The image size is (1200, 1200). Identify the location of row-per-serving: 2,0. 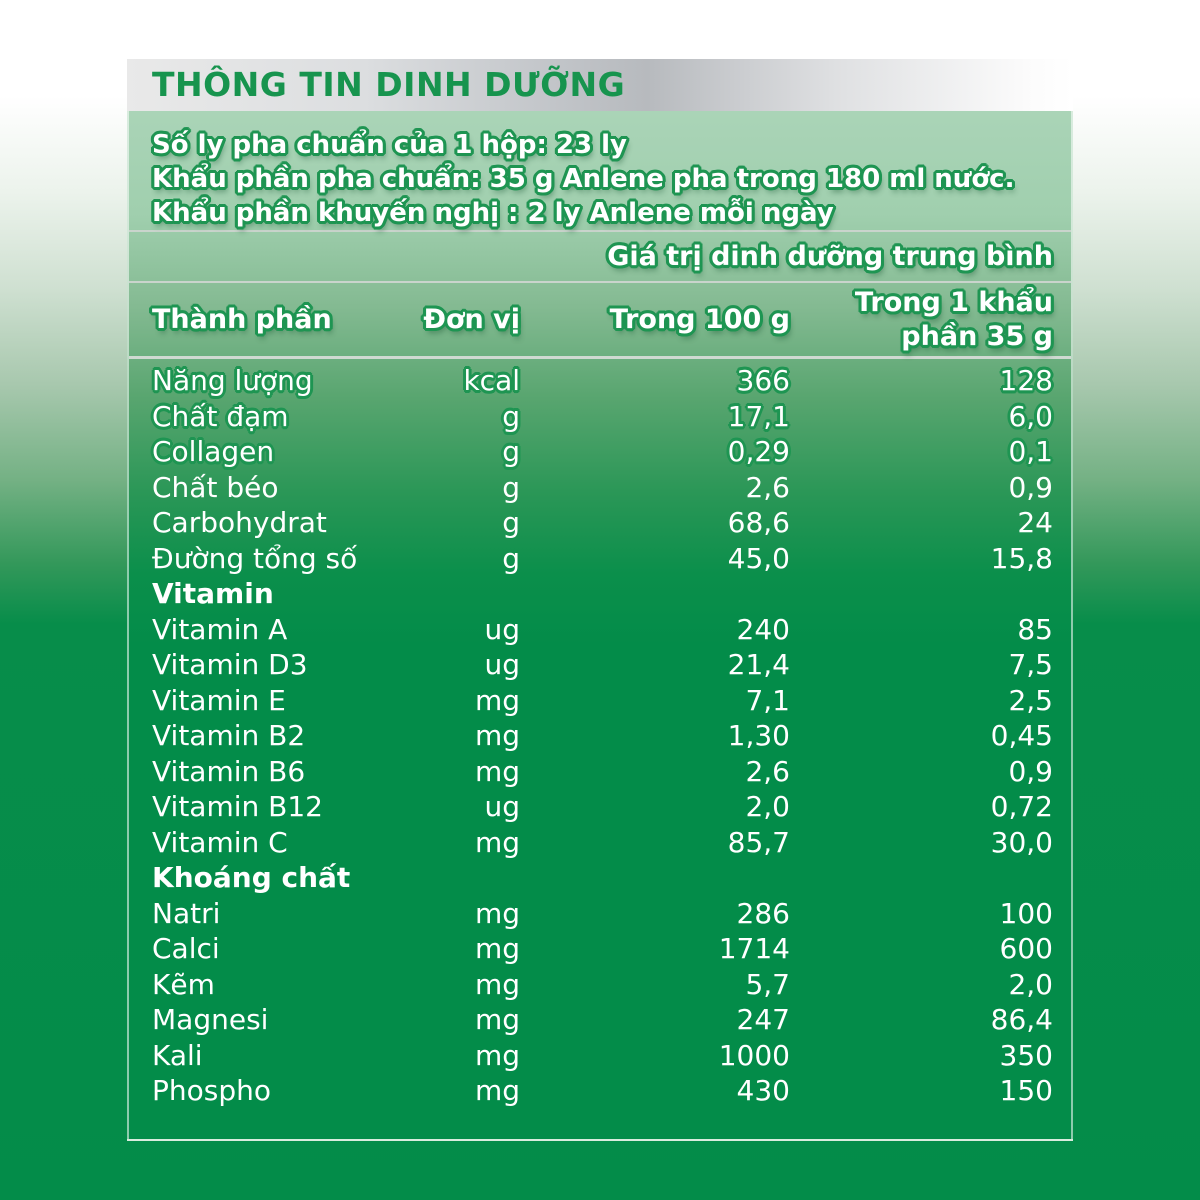
(1030, 984).